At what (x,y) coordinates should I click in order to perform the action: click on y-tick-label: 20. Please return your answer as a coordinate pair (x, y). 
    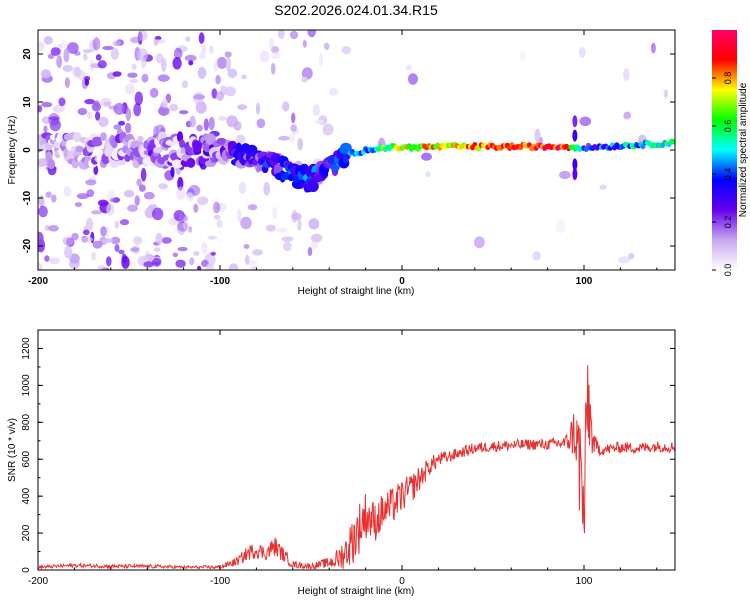
    Looking at the image, I should click on (27, 54).